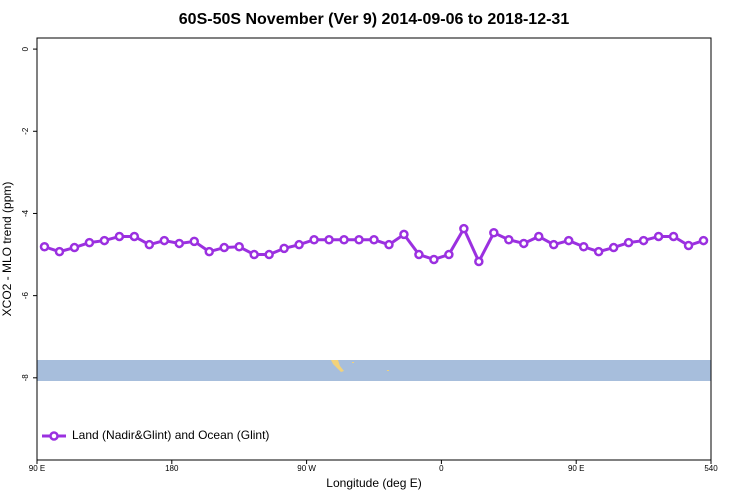 The image size is (750, 500). What do you see at coordinates (25, 296) in the screenshot?
I see `y-tick-label: -6` at bounding box center [25, 296].